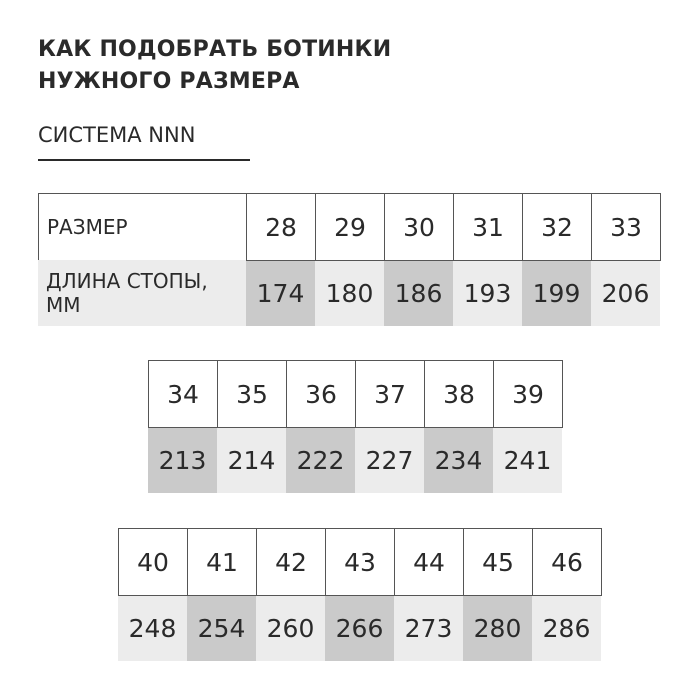 The image size is (700, 700). I want to click on foot-length-cell: 273, so click(428, 628).